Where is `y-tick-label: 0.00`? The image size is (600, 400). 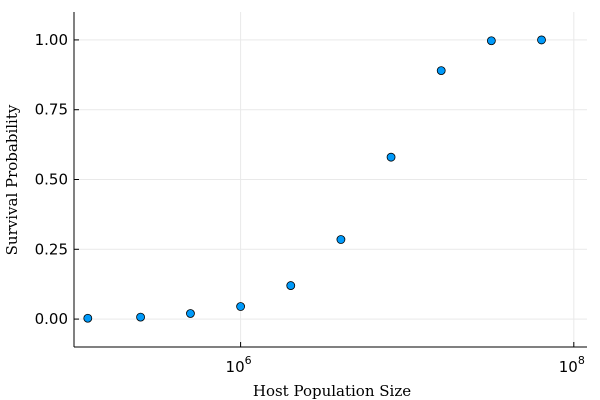
y-tick-label: 0.00 is located at coordinates (51, 319).